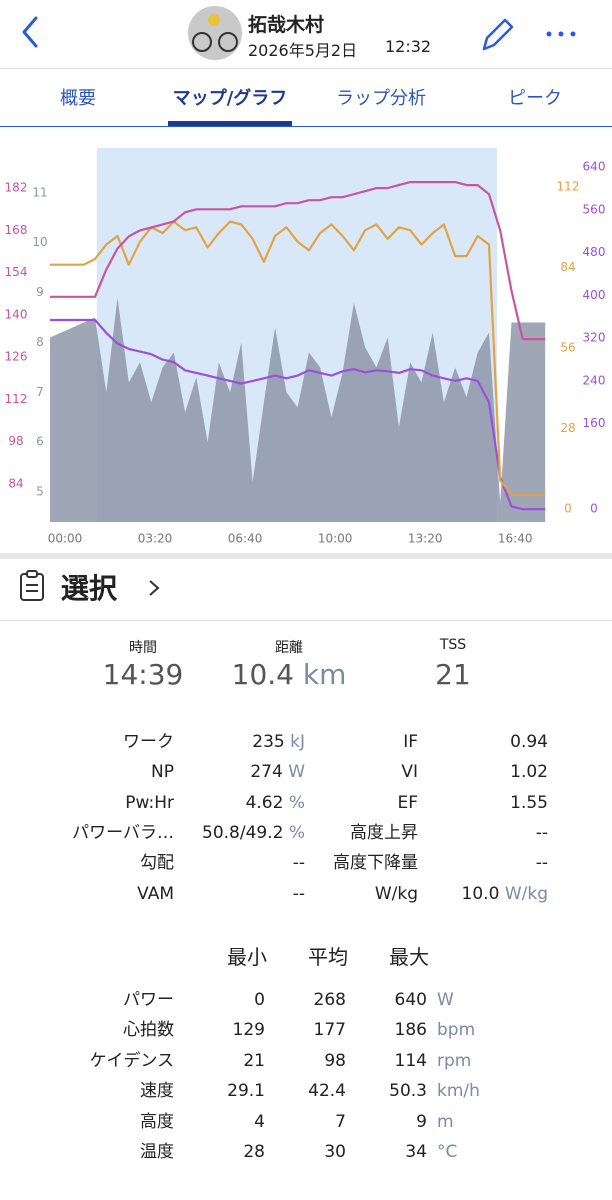  I want to click on unit: kJ, so click(297, 742).